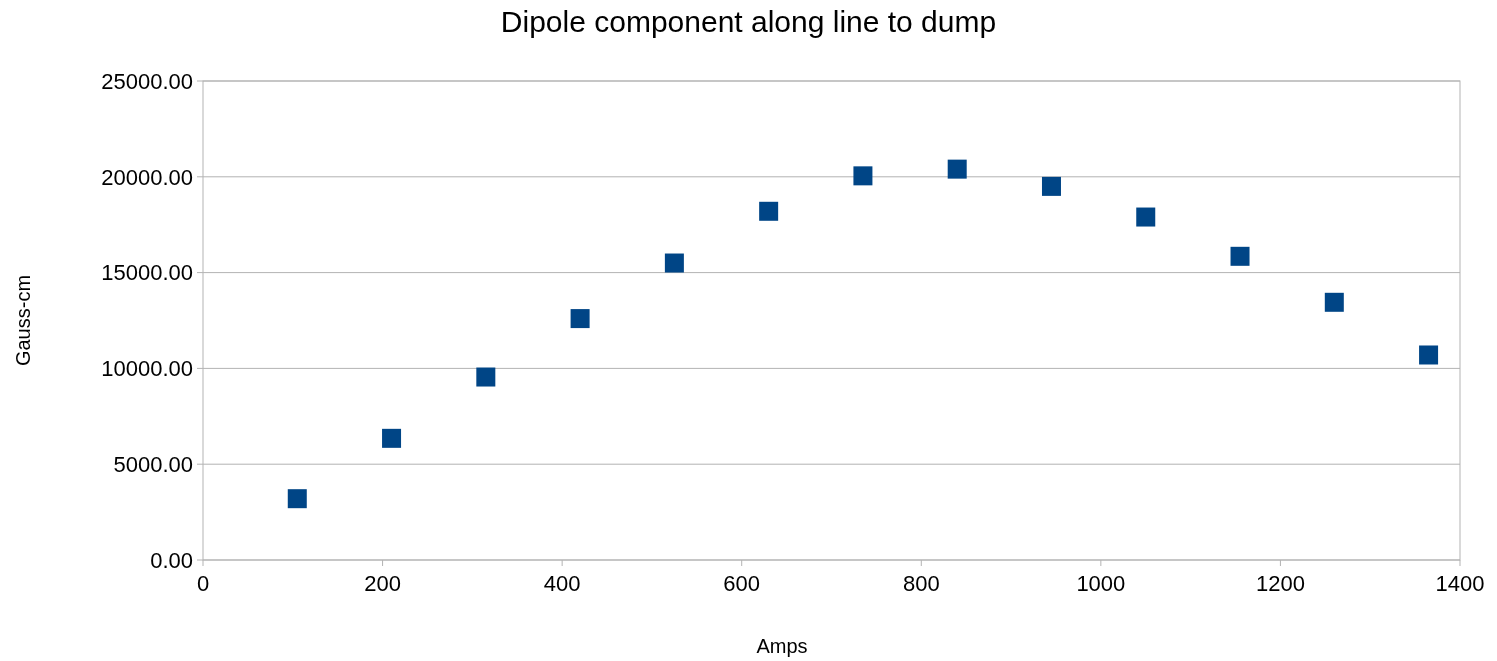  Describe the element at coordinates (147, 273) in the screenshot. I see `y-tick-label: 15000.00` at that location.